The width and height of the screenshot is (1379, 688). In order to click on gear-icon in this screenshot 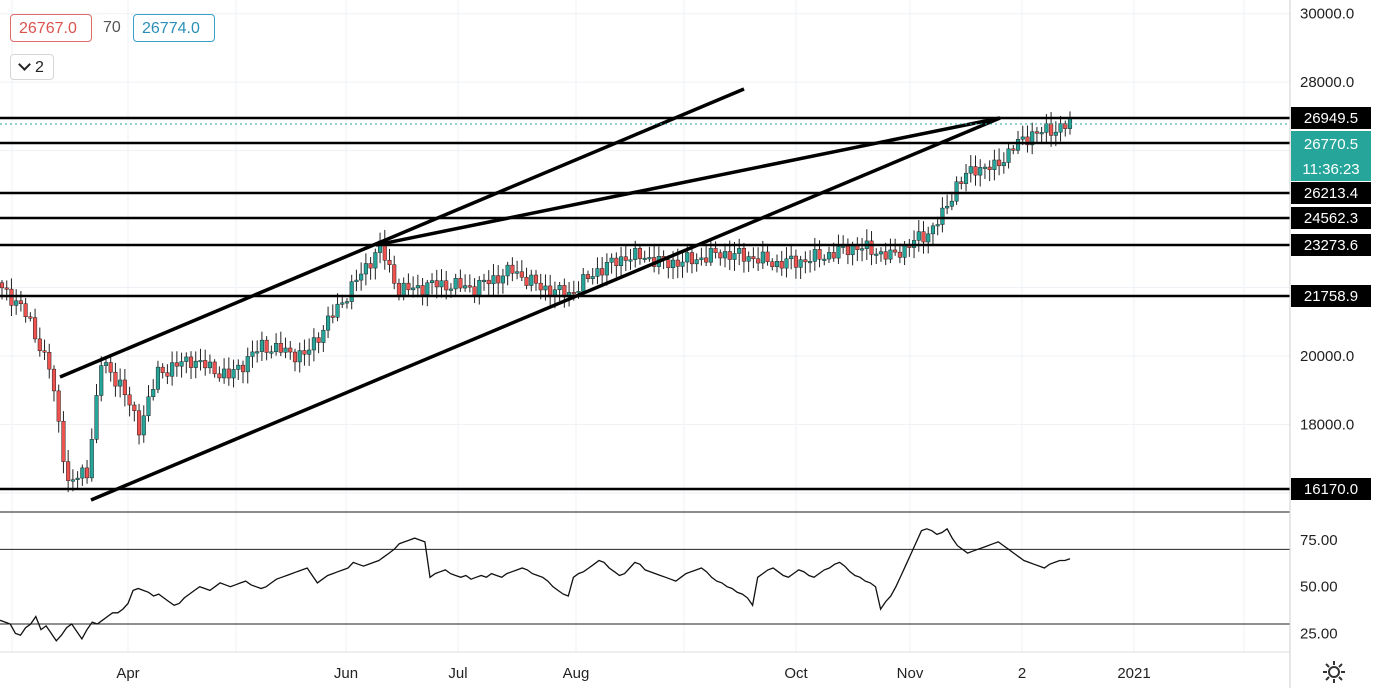, I will do `click(1334, 672)`.